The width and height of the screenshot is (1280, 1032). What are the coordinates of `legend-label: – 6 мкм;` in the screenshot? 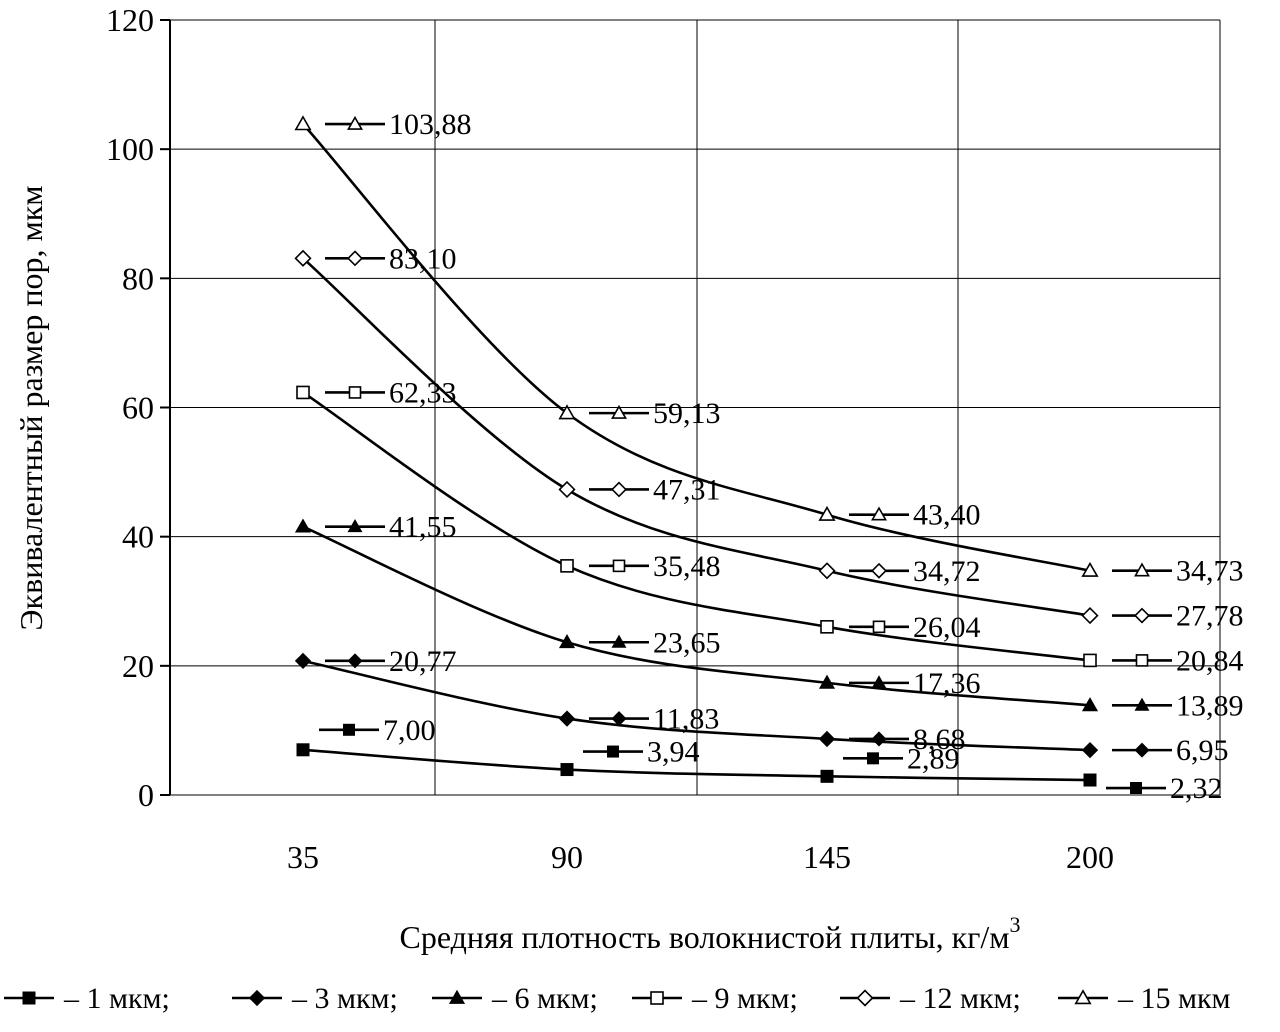 It's located at (544, 998).